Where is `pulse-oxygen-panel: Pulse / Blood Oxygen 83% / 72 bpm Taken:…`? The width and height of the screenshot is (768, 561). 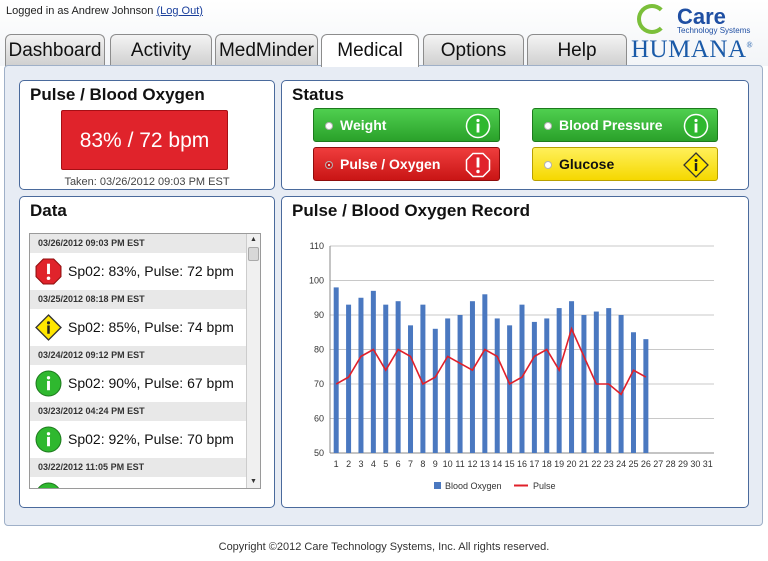
pulse-oxygen-panel: Pulse / Blood Oxygen 83% / 72 bpm Taken:… is located at coordinates (147, 135).